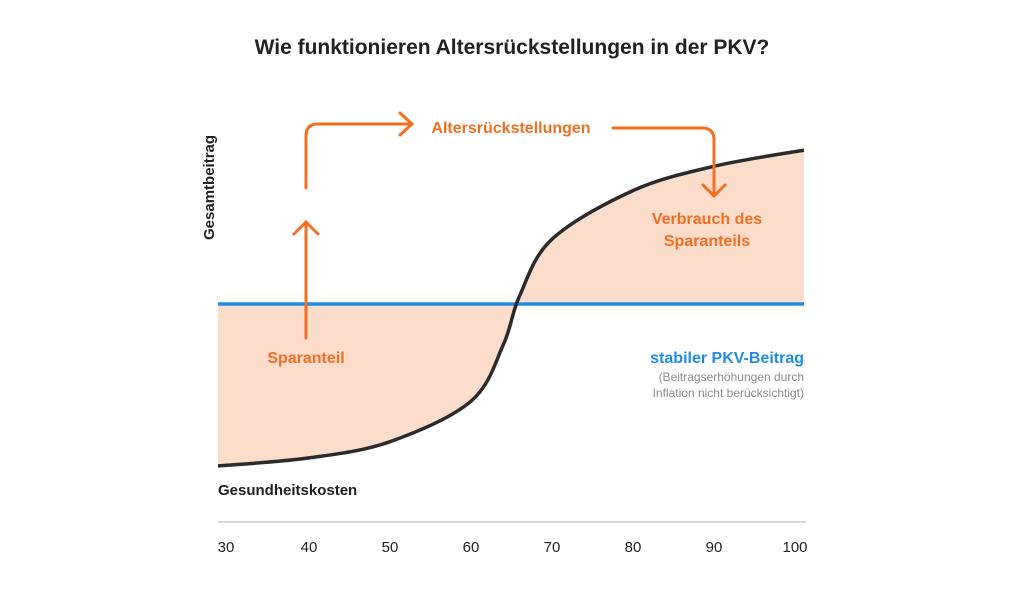  Describe the element at coordinates (471, 547) in the screenshot. I see `x-tick-label: 60` at that location.